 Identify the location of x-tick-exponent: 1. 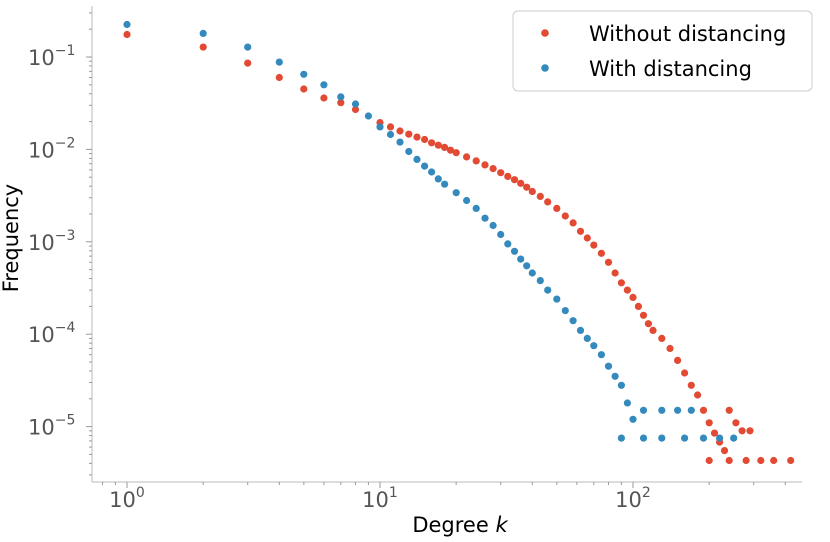
(393, 493).